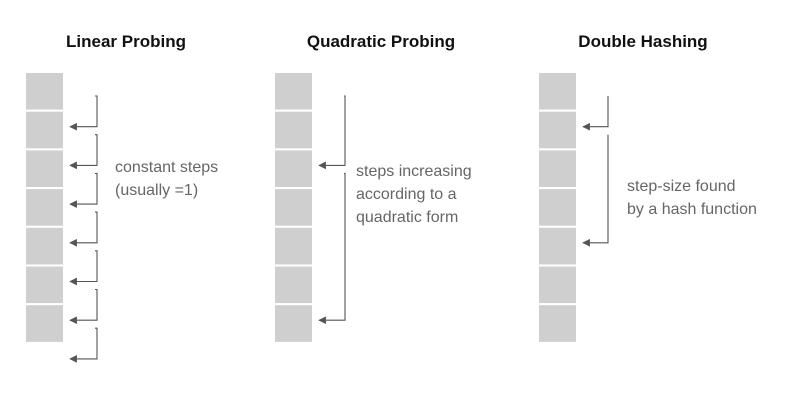 The image size is (800, 400). I want to click on panel-title: Double Hashing, so click(642, 41).